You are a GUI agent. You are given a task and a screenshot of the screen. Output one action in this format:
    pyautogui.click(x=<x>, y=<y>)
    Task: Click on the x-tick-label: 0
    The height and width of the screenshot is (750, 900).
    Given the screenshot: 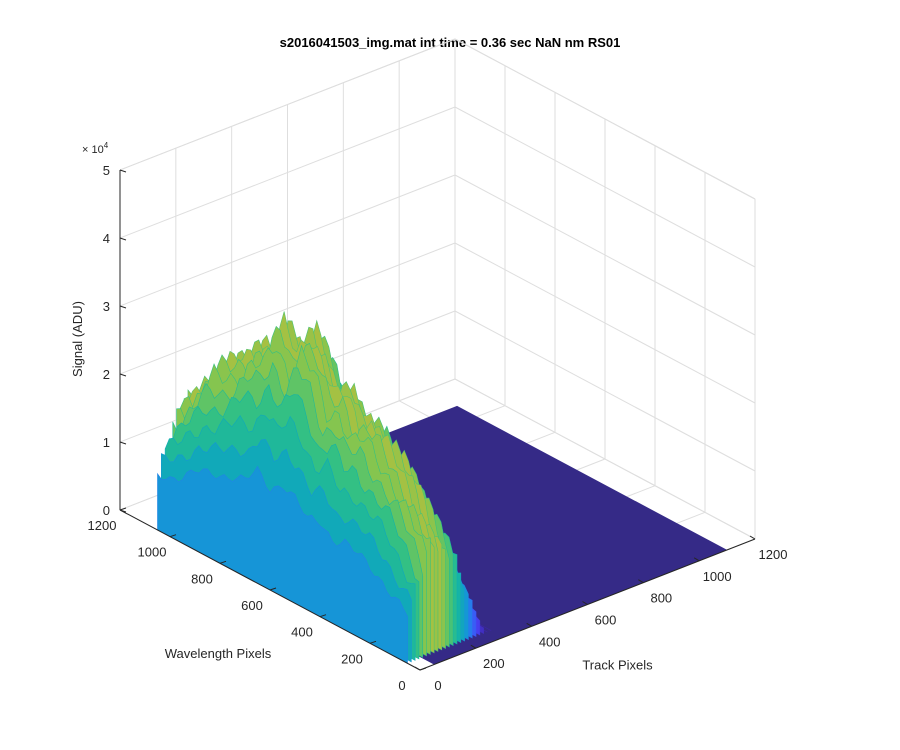 What is the action you would take?
    pyautogui.click(x=437, y=685)
    